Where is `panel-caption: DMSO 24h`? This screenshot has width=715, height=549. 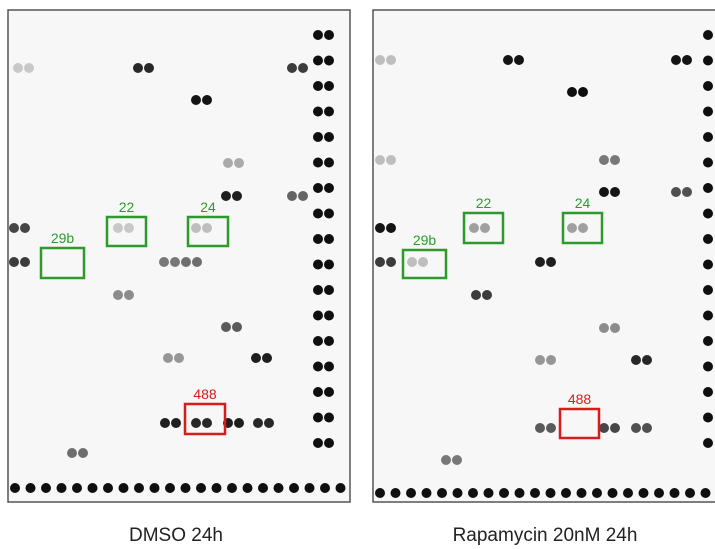
panel-caption: DMSO 24h is located at coordinates (176, 535).